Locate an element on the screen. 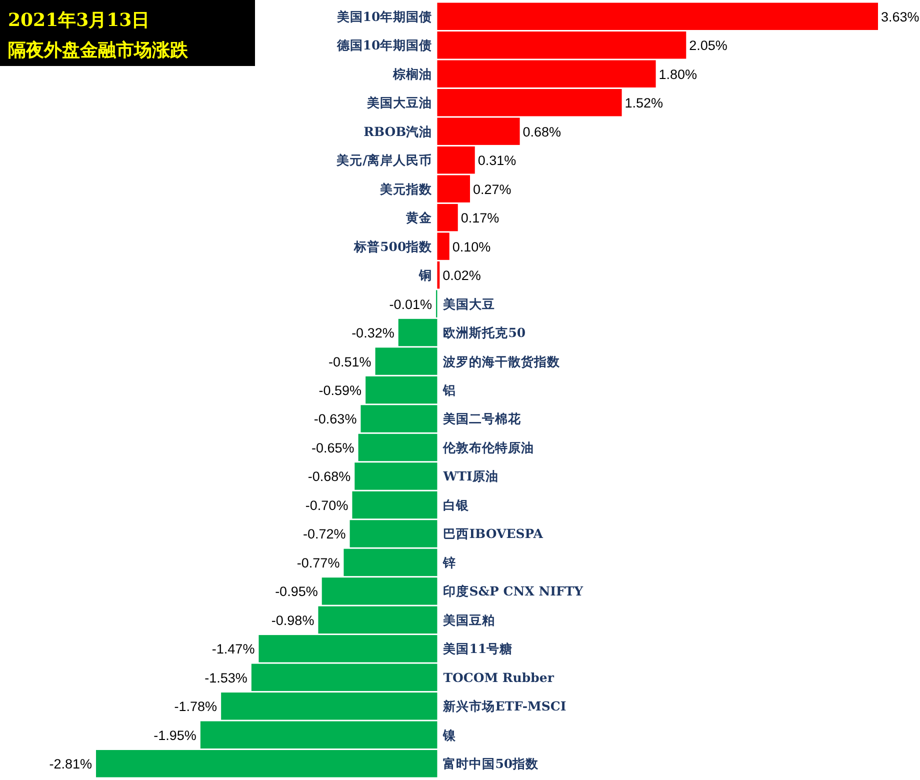 This screenshot has width=920, height=780. data-label: -0.77% is located at coordinates (318, 562).